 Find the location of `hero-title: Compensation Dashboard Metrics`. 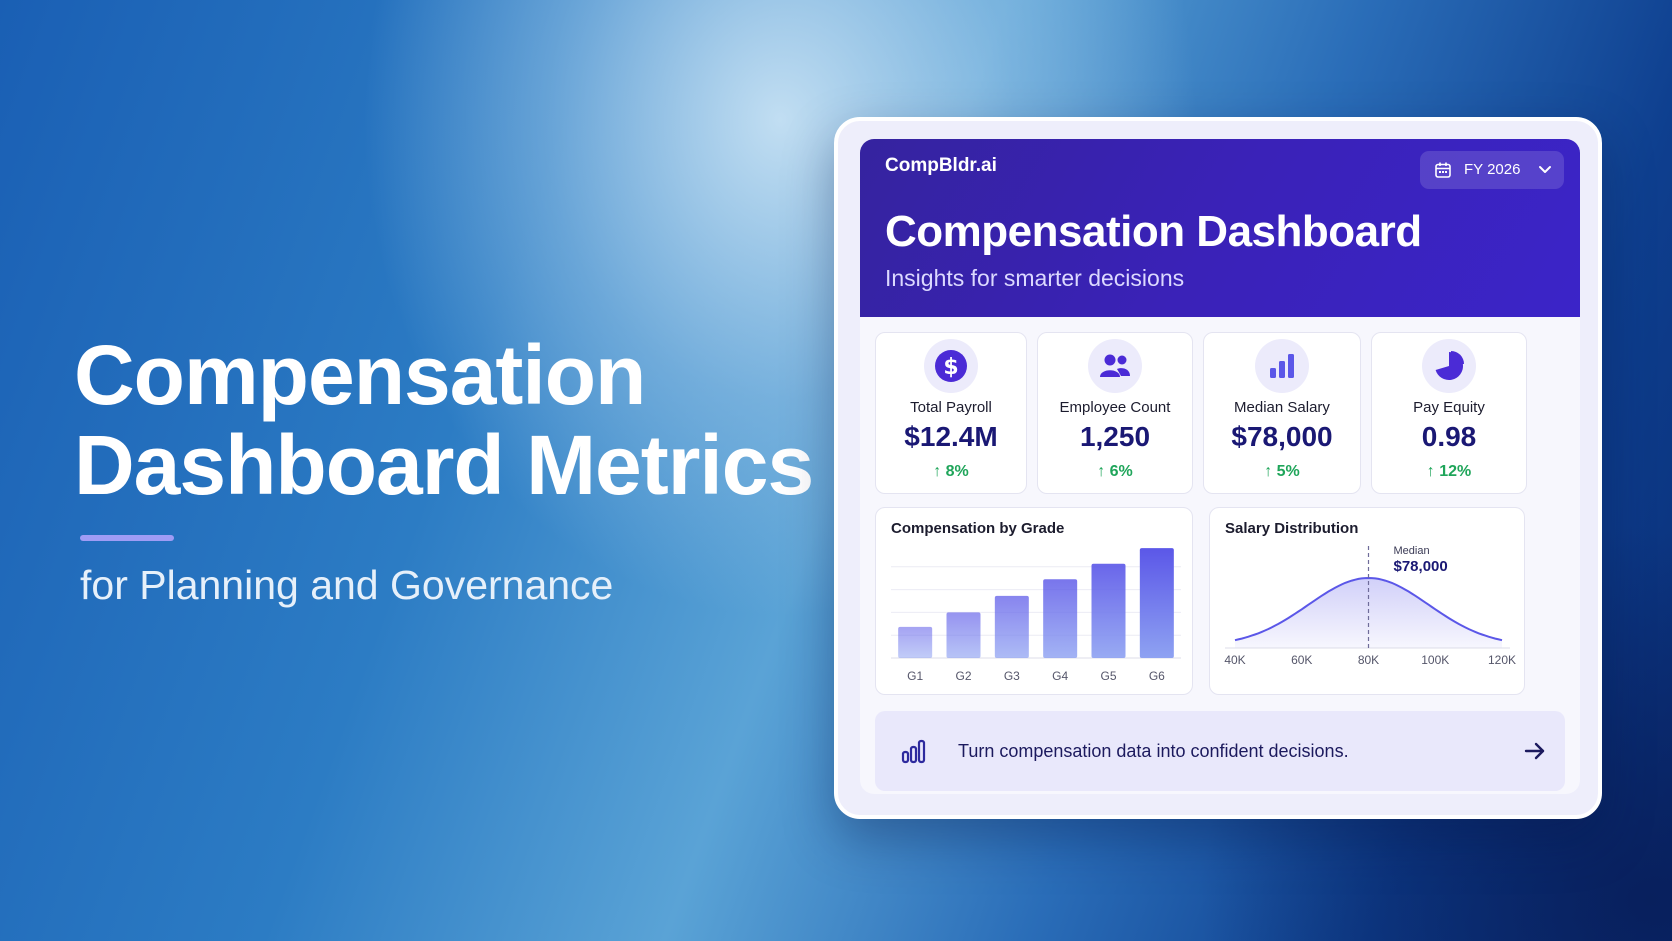

hero-title: Compensation Dashboard Metrics is located at coordinates (444, 420).